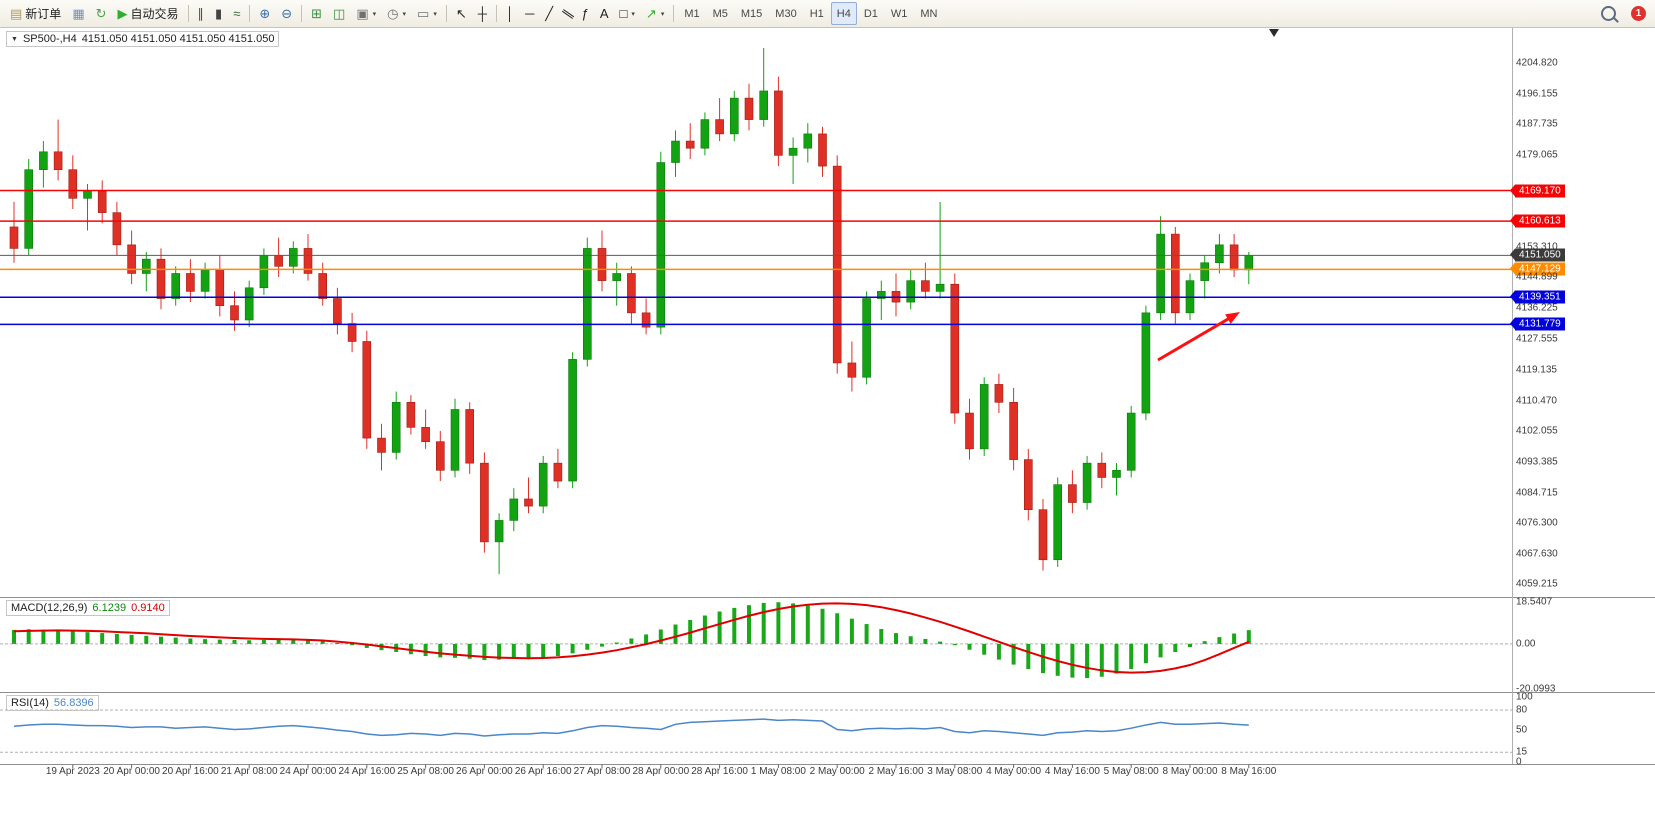 The width and height of the screenshot is (1655, 830). Describe the element at coordinates (264, 13) in the screenshot. I see `zoom-in-button: ⊕` at that location.